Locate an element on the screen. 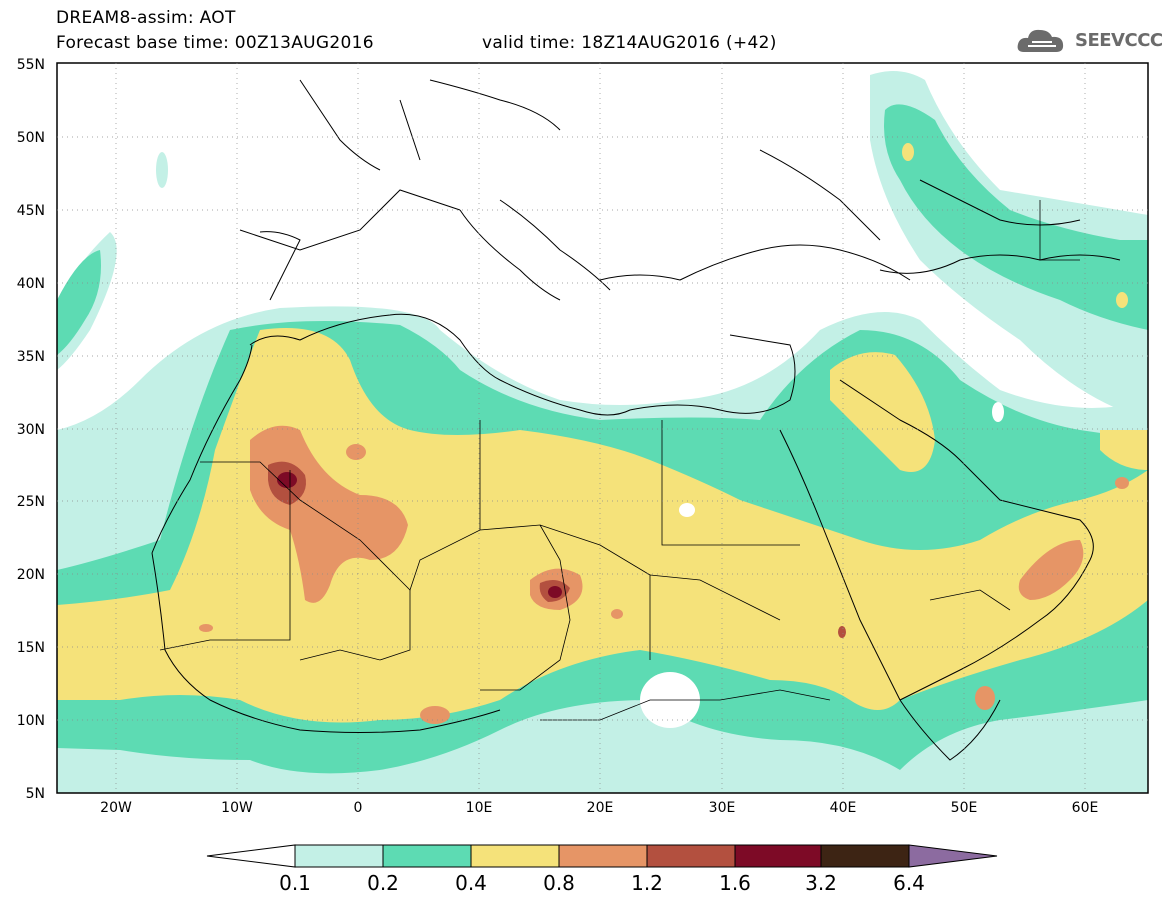 This screenshot has width=1165, height=905. lon-label: 10W is located at coordinates (237, 808).